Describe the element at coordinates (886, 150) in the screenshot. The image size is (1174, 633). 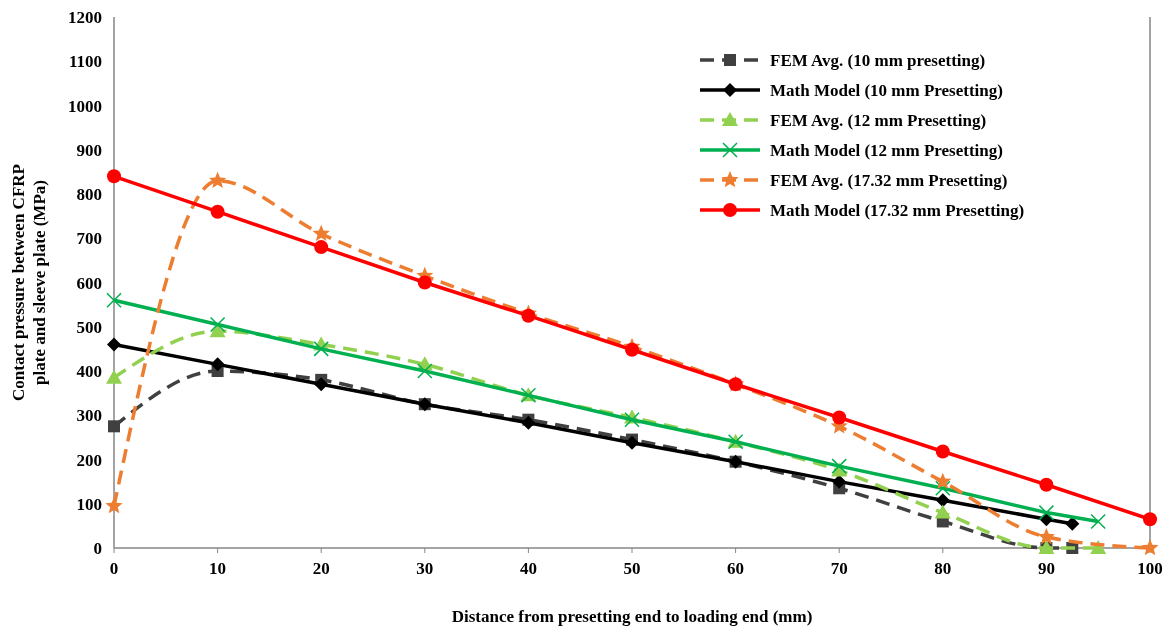
I see `legend-label: Math Model (12 mm Presetting)` at that location.